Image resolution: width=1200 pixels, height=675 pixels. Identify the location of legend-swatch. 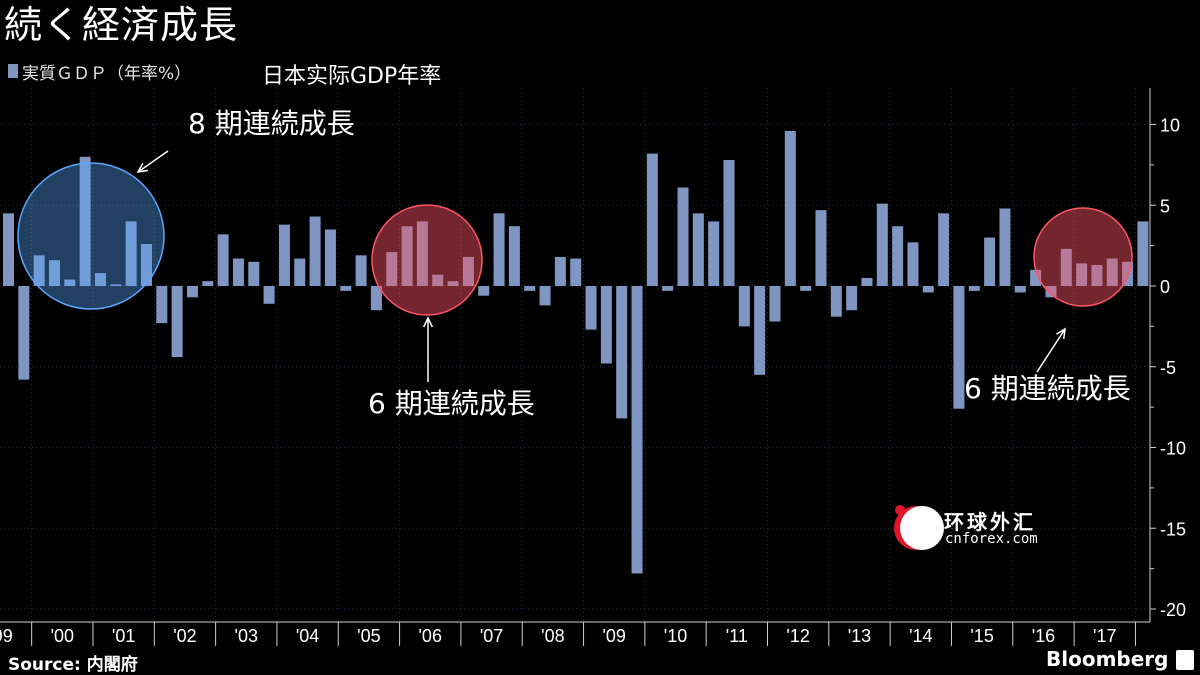
(13, 71).